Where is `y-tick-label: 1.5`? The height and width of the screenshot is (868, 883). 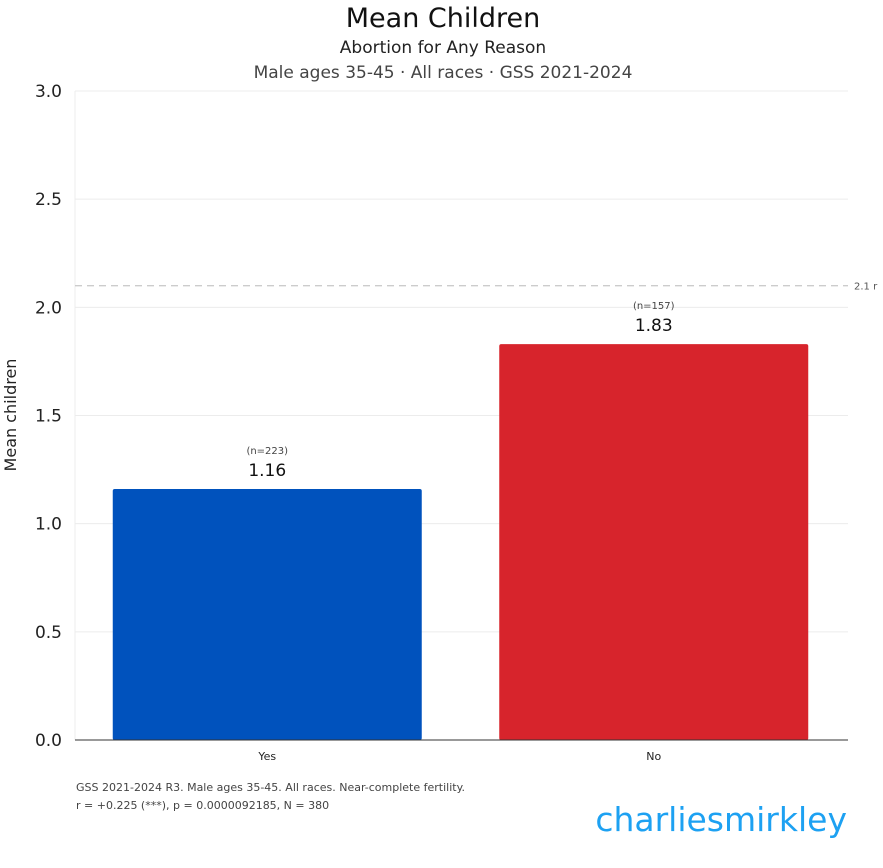 y-tick-label: 1.5 is located at coordinates (48, 417).